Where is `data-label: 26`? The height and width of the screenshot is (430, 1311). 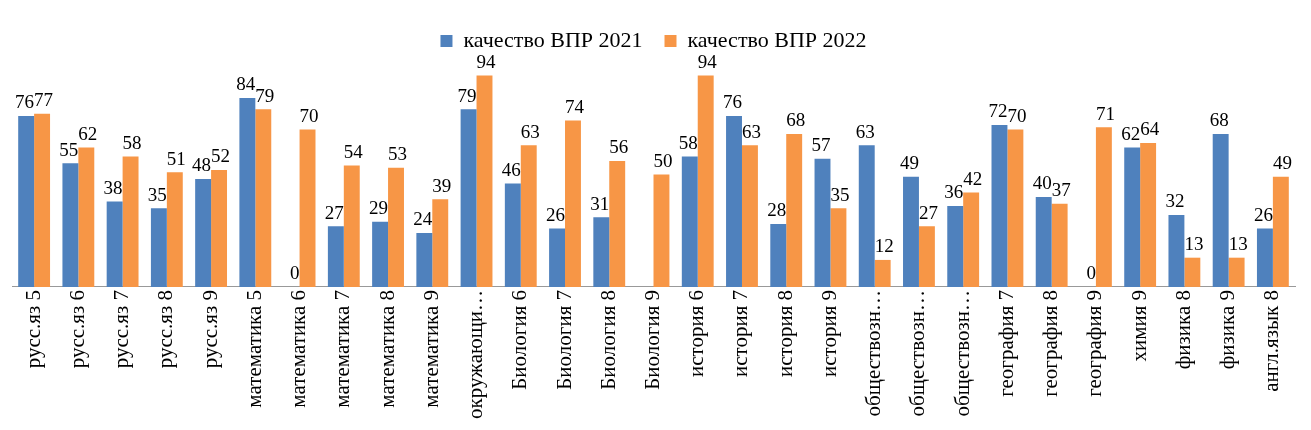
data-label: 26 is located at coordinates (556, 214).